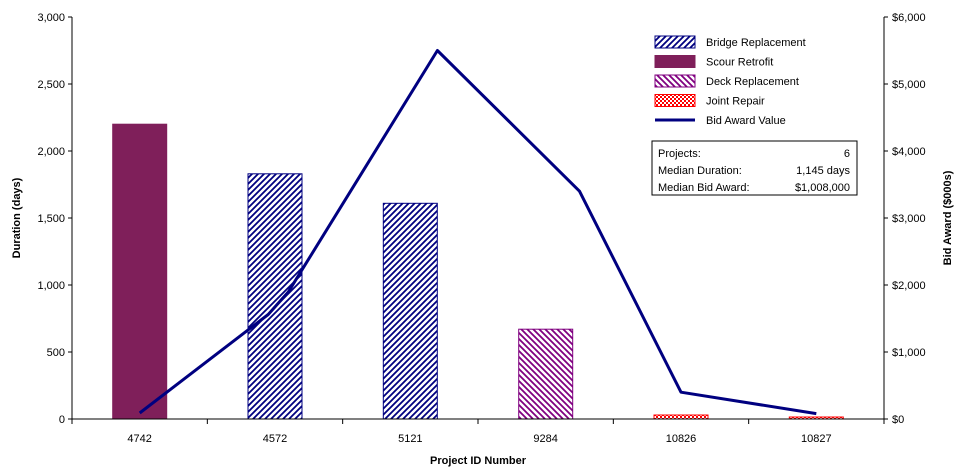  Describe the element at coordinates (948, 217) in the screenshot. I see `y2-axis-title: Bid Award ($000s)` at that location.